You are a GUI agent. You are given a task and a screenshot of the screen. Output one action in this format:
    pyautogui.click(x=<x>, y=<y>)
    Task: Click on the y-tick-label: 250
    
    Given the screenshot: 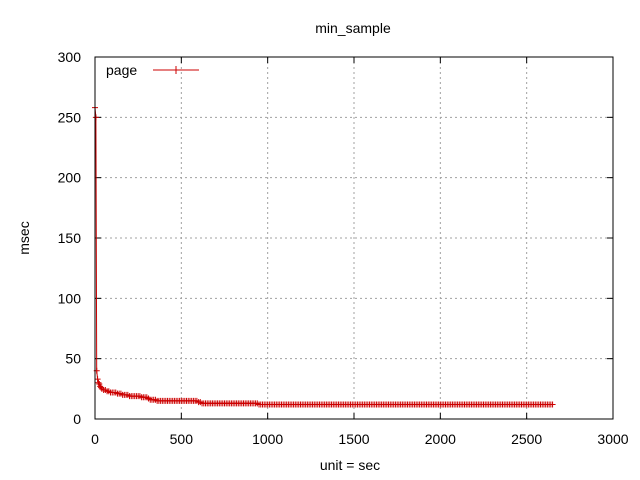 What is the action you would take?
    pyautogui.click(x=70, y=117)
    